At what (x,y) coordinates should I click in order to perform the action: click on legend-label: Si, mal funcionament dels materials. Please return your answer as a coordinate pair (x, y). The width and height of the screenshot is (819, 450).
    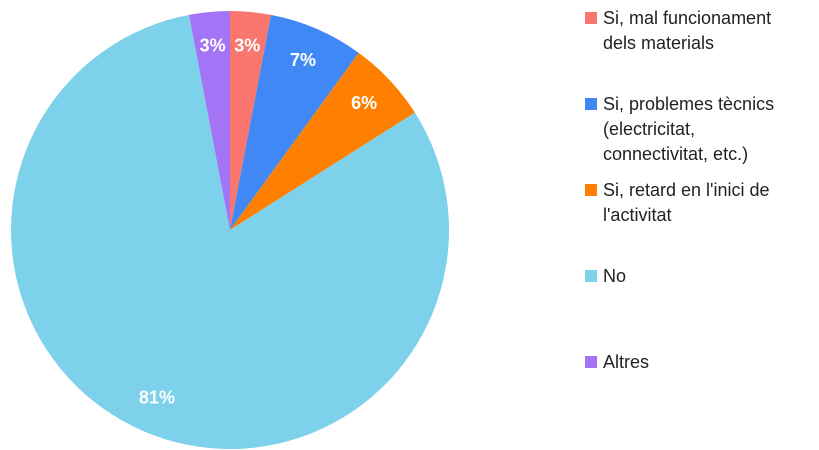
    Looking at the image, I should click on (687, 30).